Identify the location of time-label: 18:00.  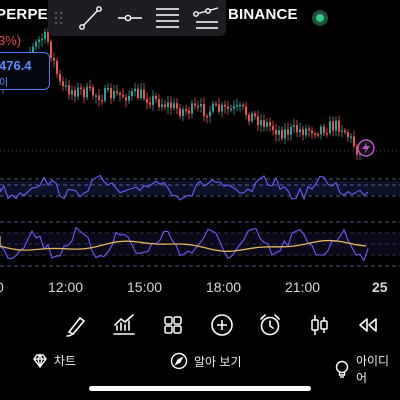
(224, 287).